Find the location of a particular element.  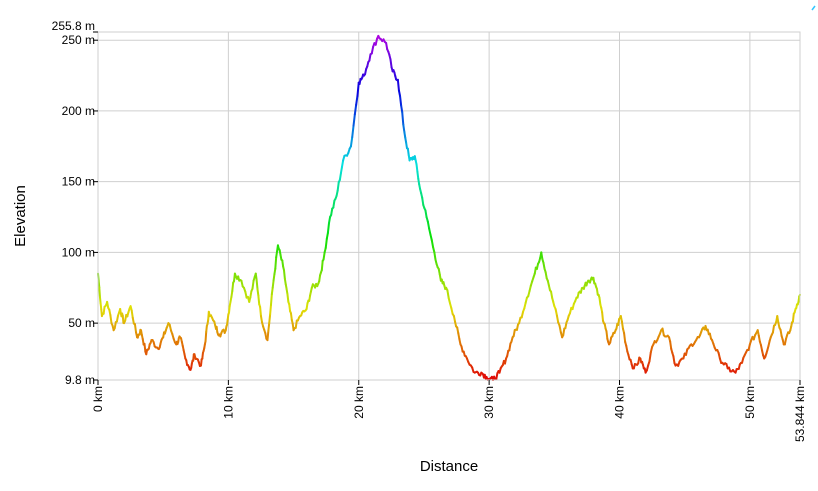

x-axis-title: Distance is located at coordinates (449, 466).